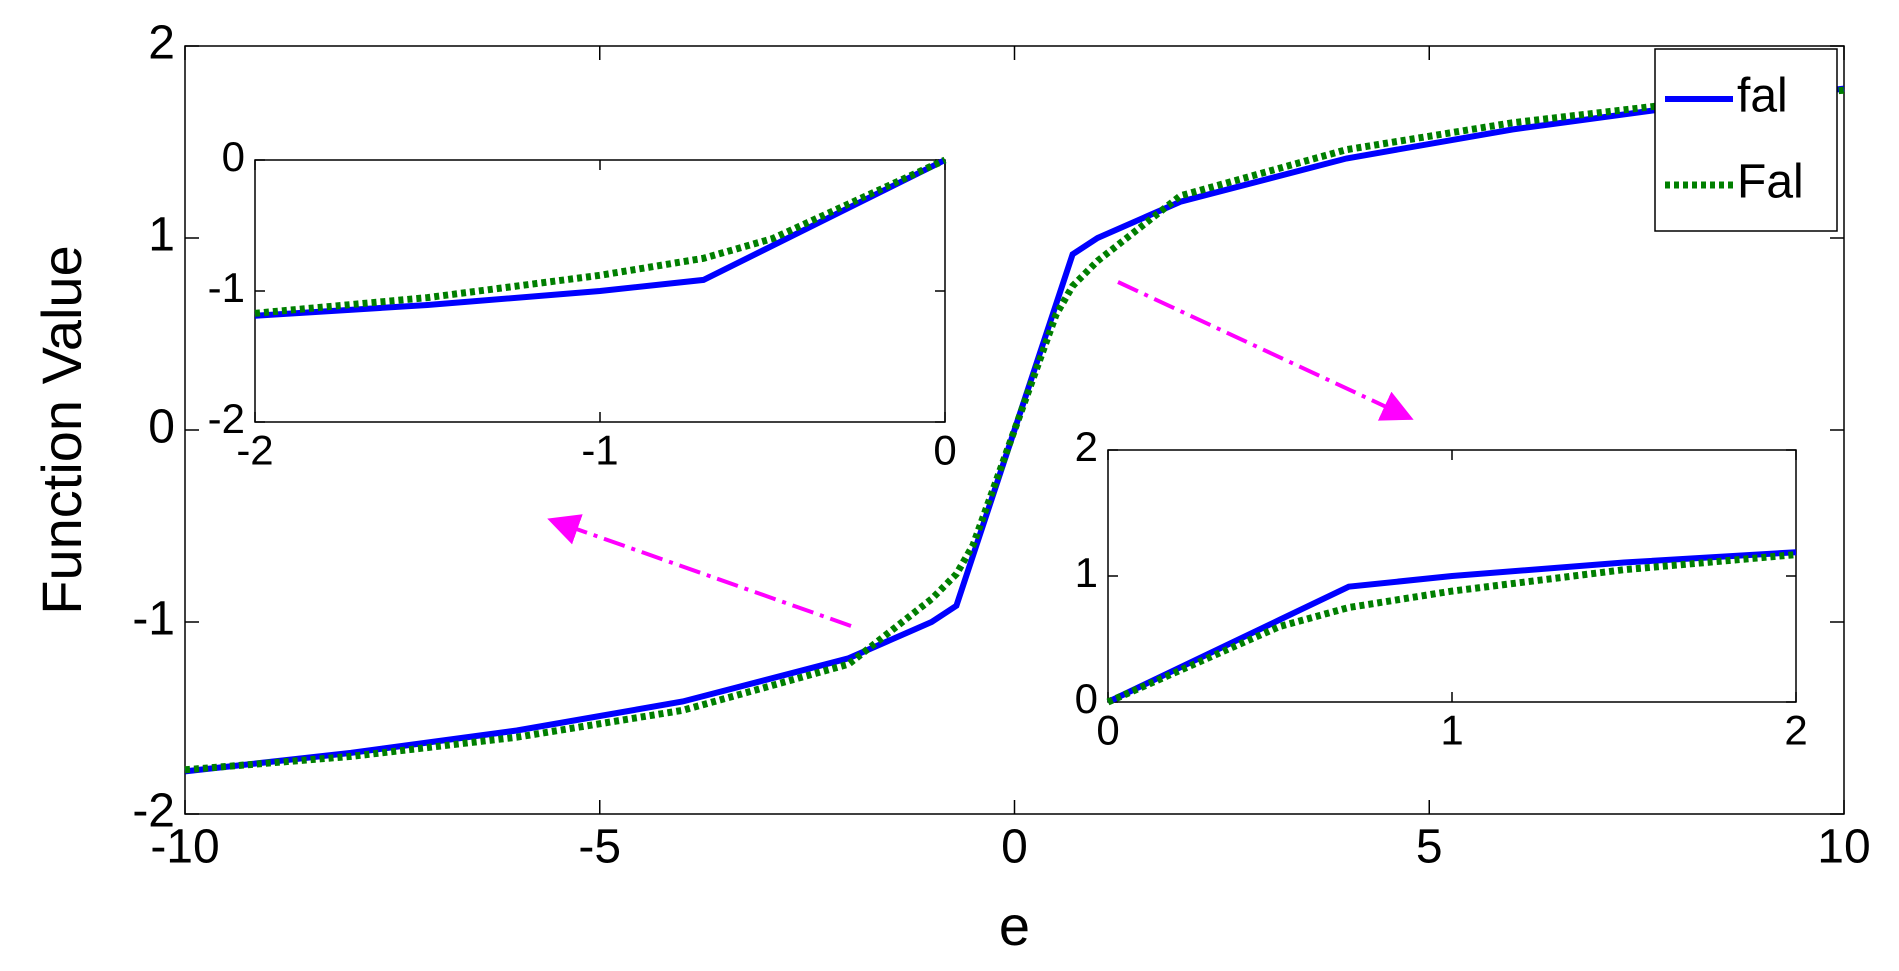 This screenshot has width=1899, height=971. I want to click on x-tick-label: 2, so click(1795, 730).